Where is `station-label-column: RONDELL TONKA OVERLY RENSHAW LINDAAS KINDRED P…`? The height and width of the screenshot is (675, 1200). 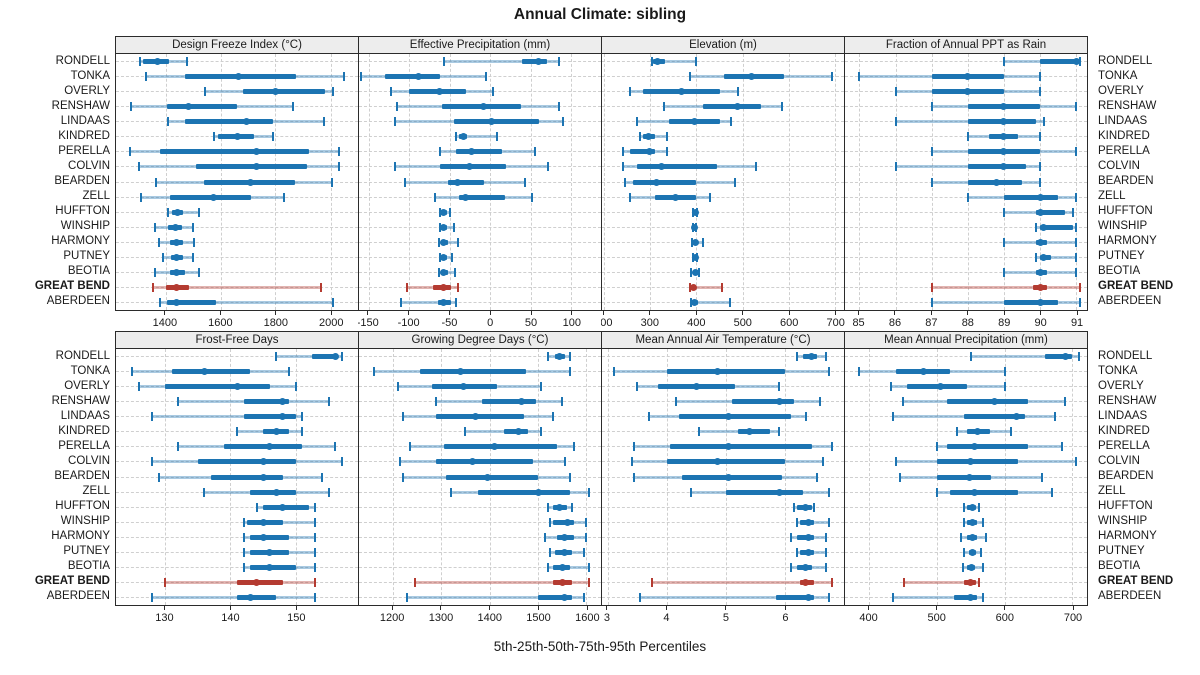
station-label-column: RONDELL TONKA OVERLY RENSHAW LINDAAS KINDRED P… is located at coordinates (1149, 476).